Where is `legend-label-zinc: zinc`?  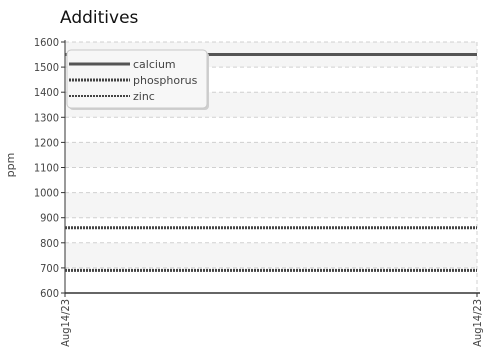 legend-label-zinc: zinc is located at coordinates (144, 96).